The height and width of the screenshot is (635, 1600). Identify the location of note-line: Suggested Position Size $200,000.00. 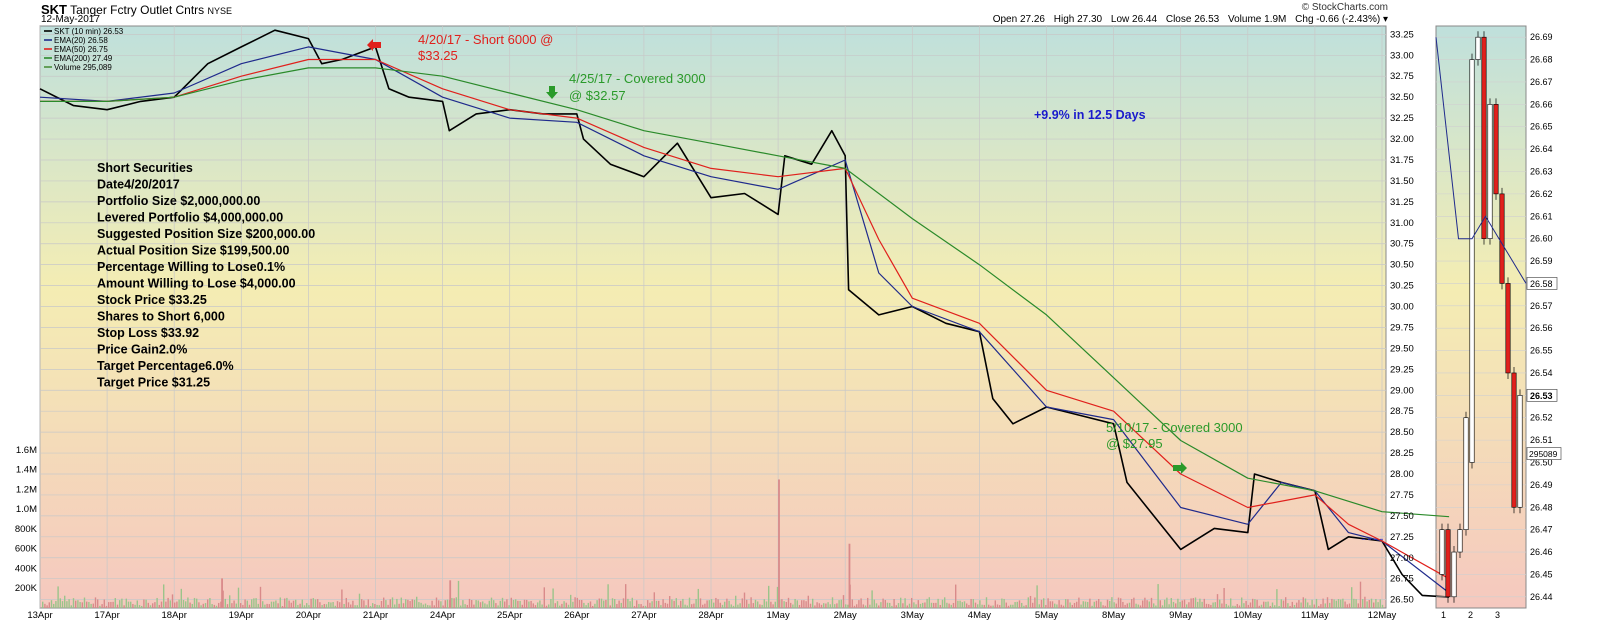
(206, 234).